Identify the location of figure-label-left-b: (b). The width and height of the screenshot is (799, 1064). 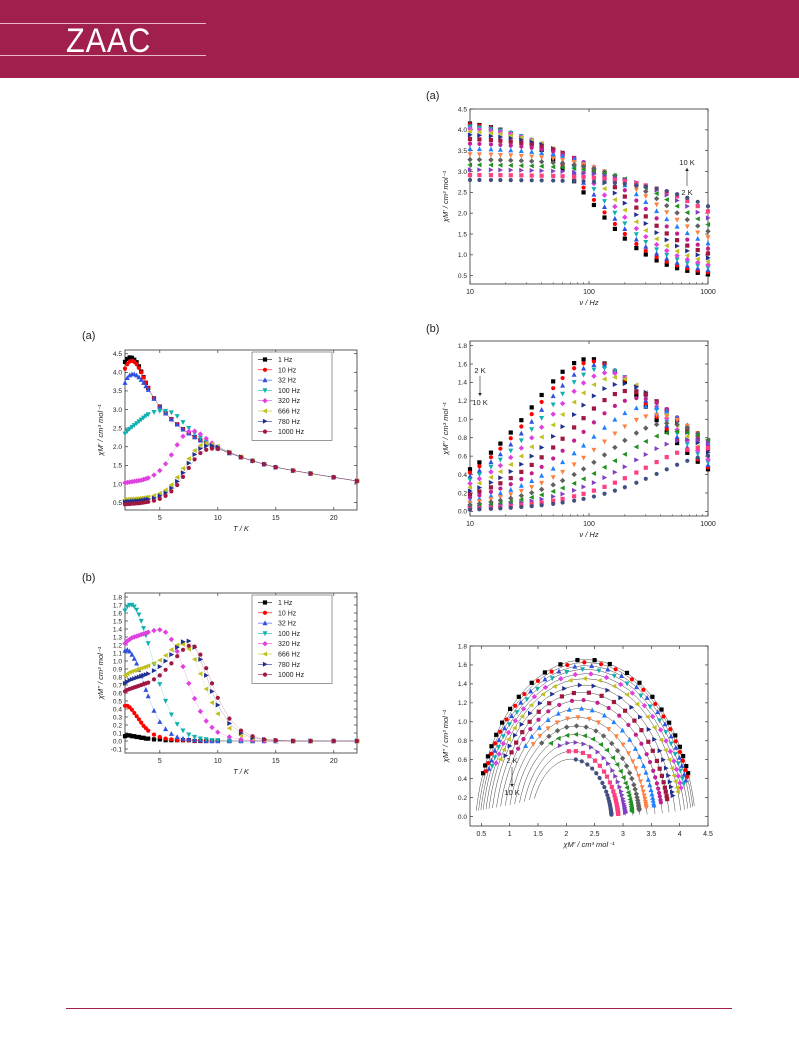
(89, 578).